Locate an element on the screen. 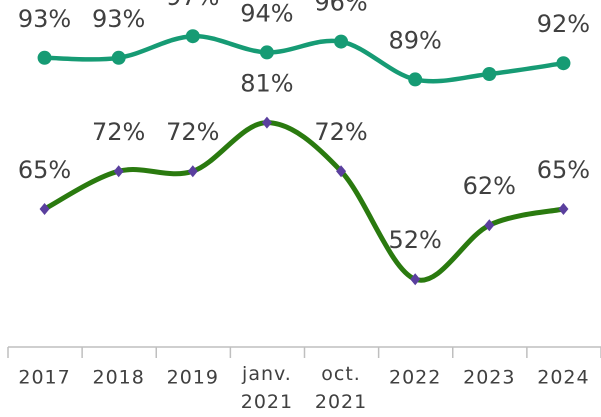  series-line is located at coordinates (304, 58).